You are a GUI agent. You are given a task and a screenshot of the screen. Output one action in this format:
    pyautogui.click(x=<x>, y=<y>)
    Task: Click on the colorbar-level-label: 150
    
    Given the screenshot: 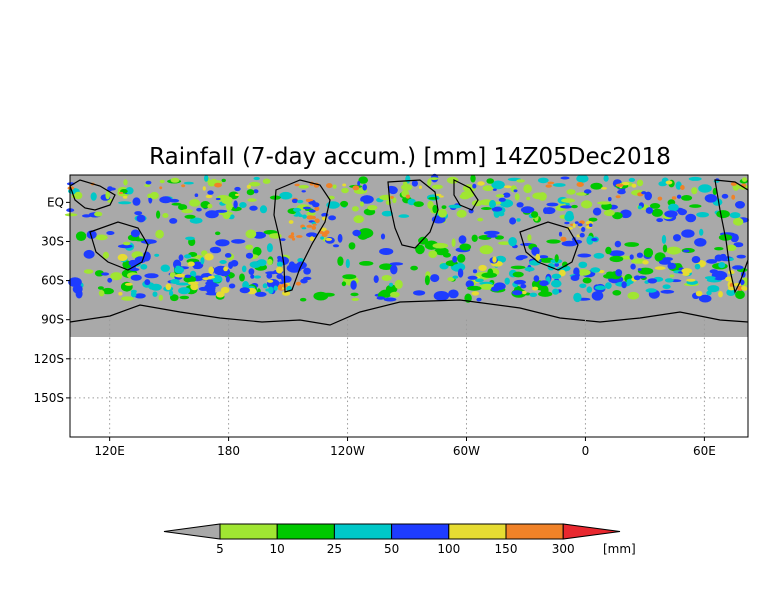 What is the action you would take?
    pyautogui.click(x=506, y=549)
    